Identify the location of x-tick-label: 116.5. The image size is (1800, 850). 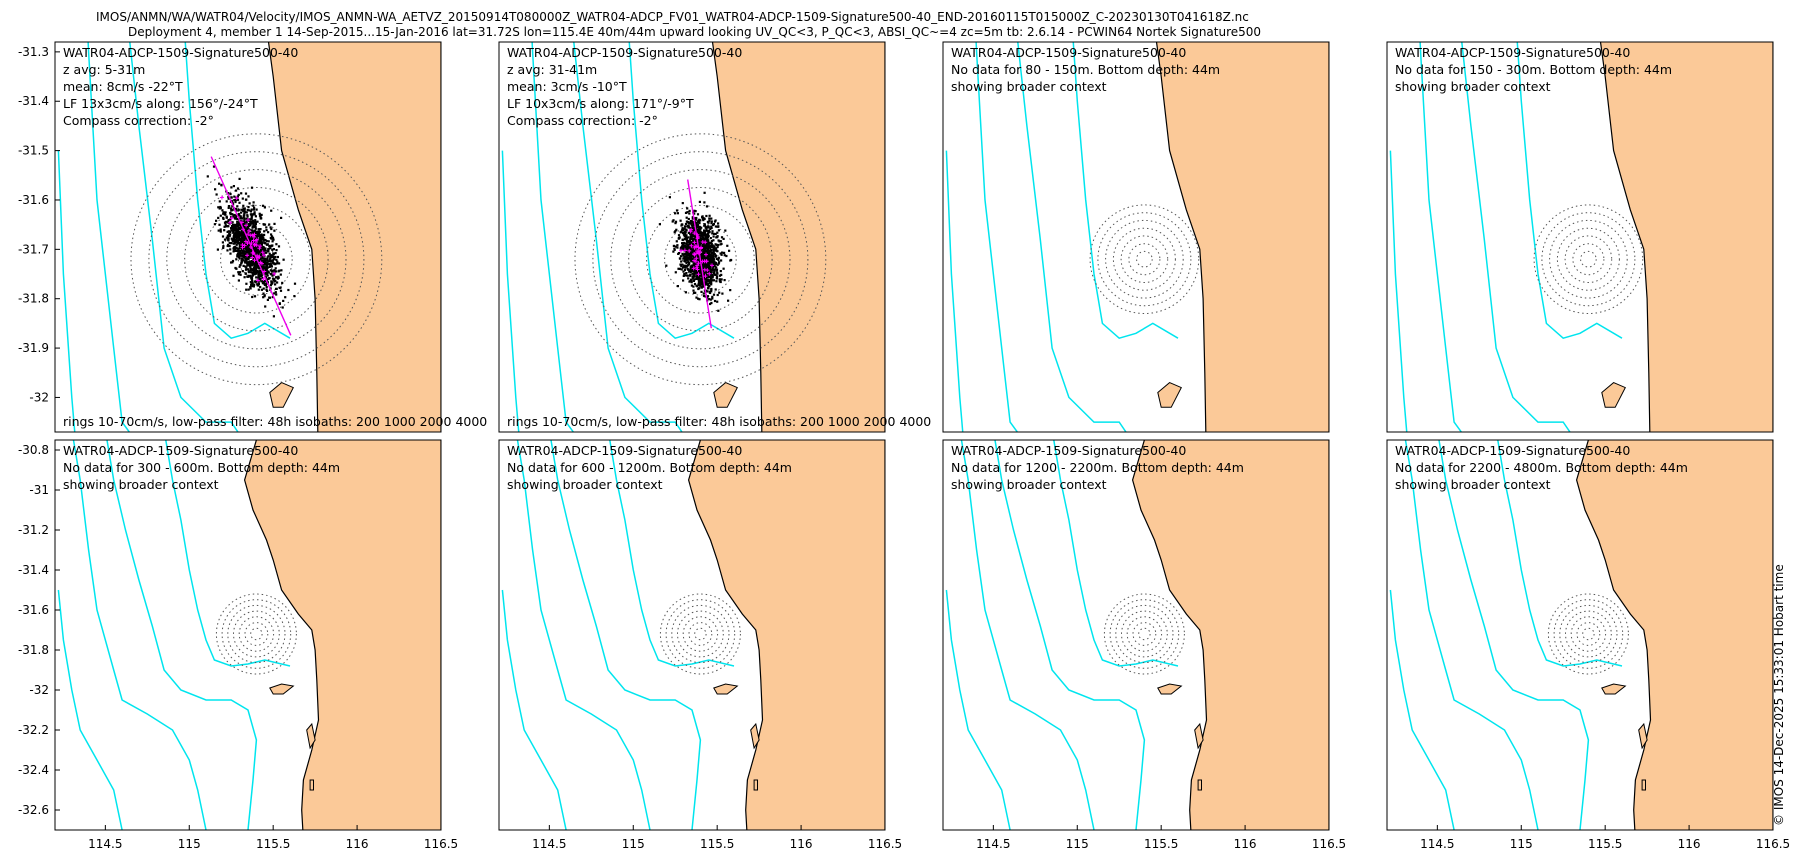
(1329, 843).